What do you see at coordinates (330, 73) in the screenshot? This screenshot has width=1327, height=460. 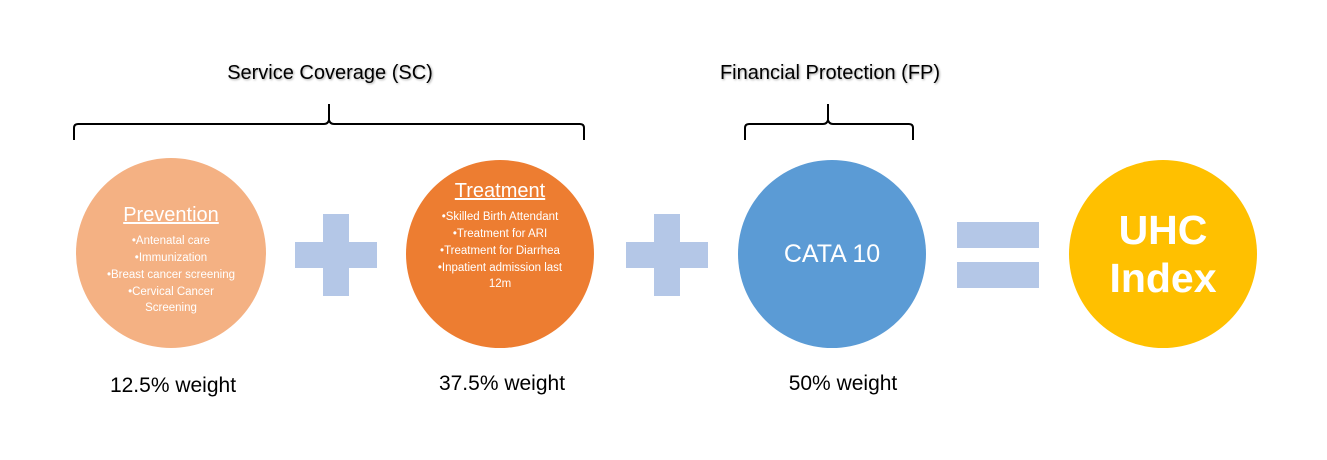 I see `service-coverage-label: Service Coverage (SC)` at bounding box center [330, 73].